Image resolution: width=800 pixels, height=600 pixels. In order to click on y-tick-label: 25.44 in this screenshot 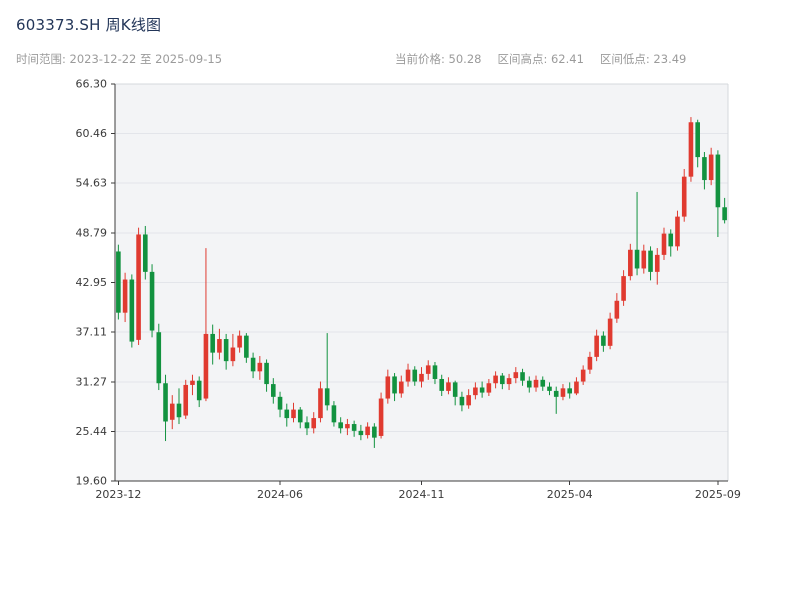, I will do `click(92, 431)`.